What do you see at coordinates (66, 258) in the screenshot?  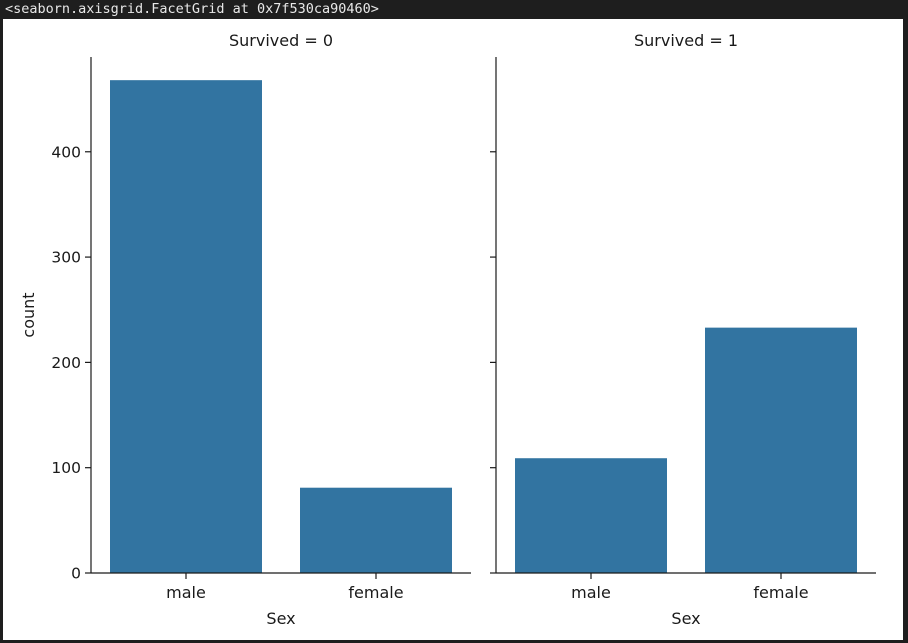 I see `panel-1-ytick-label: 300` at bounding box center [66, 258].